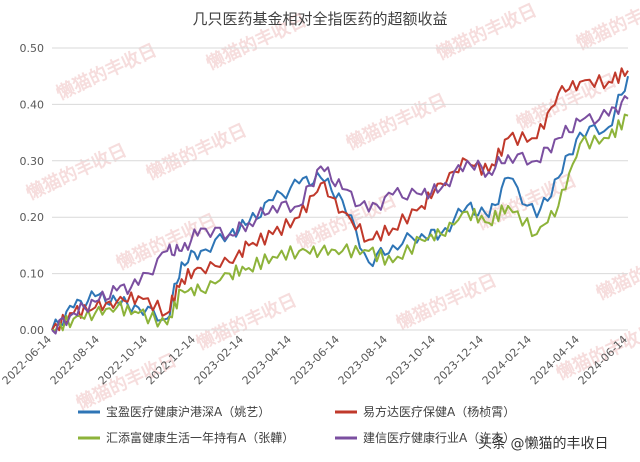 The image size is (640, 462). Describe the element at coordinates (32, 274) in the screenshot. I see `y-tick-label: 0.10` at that location.